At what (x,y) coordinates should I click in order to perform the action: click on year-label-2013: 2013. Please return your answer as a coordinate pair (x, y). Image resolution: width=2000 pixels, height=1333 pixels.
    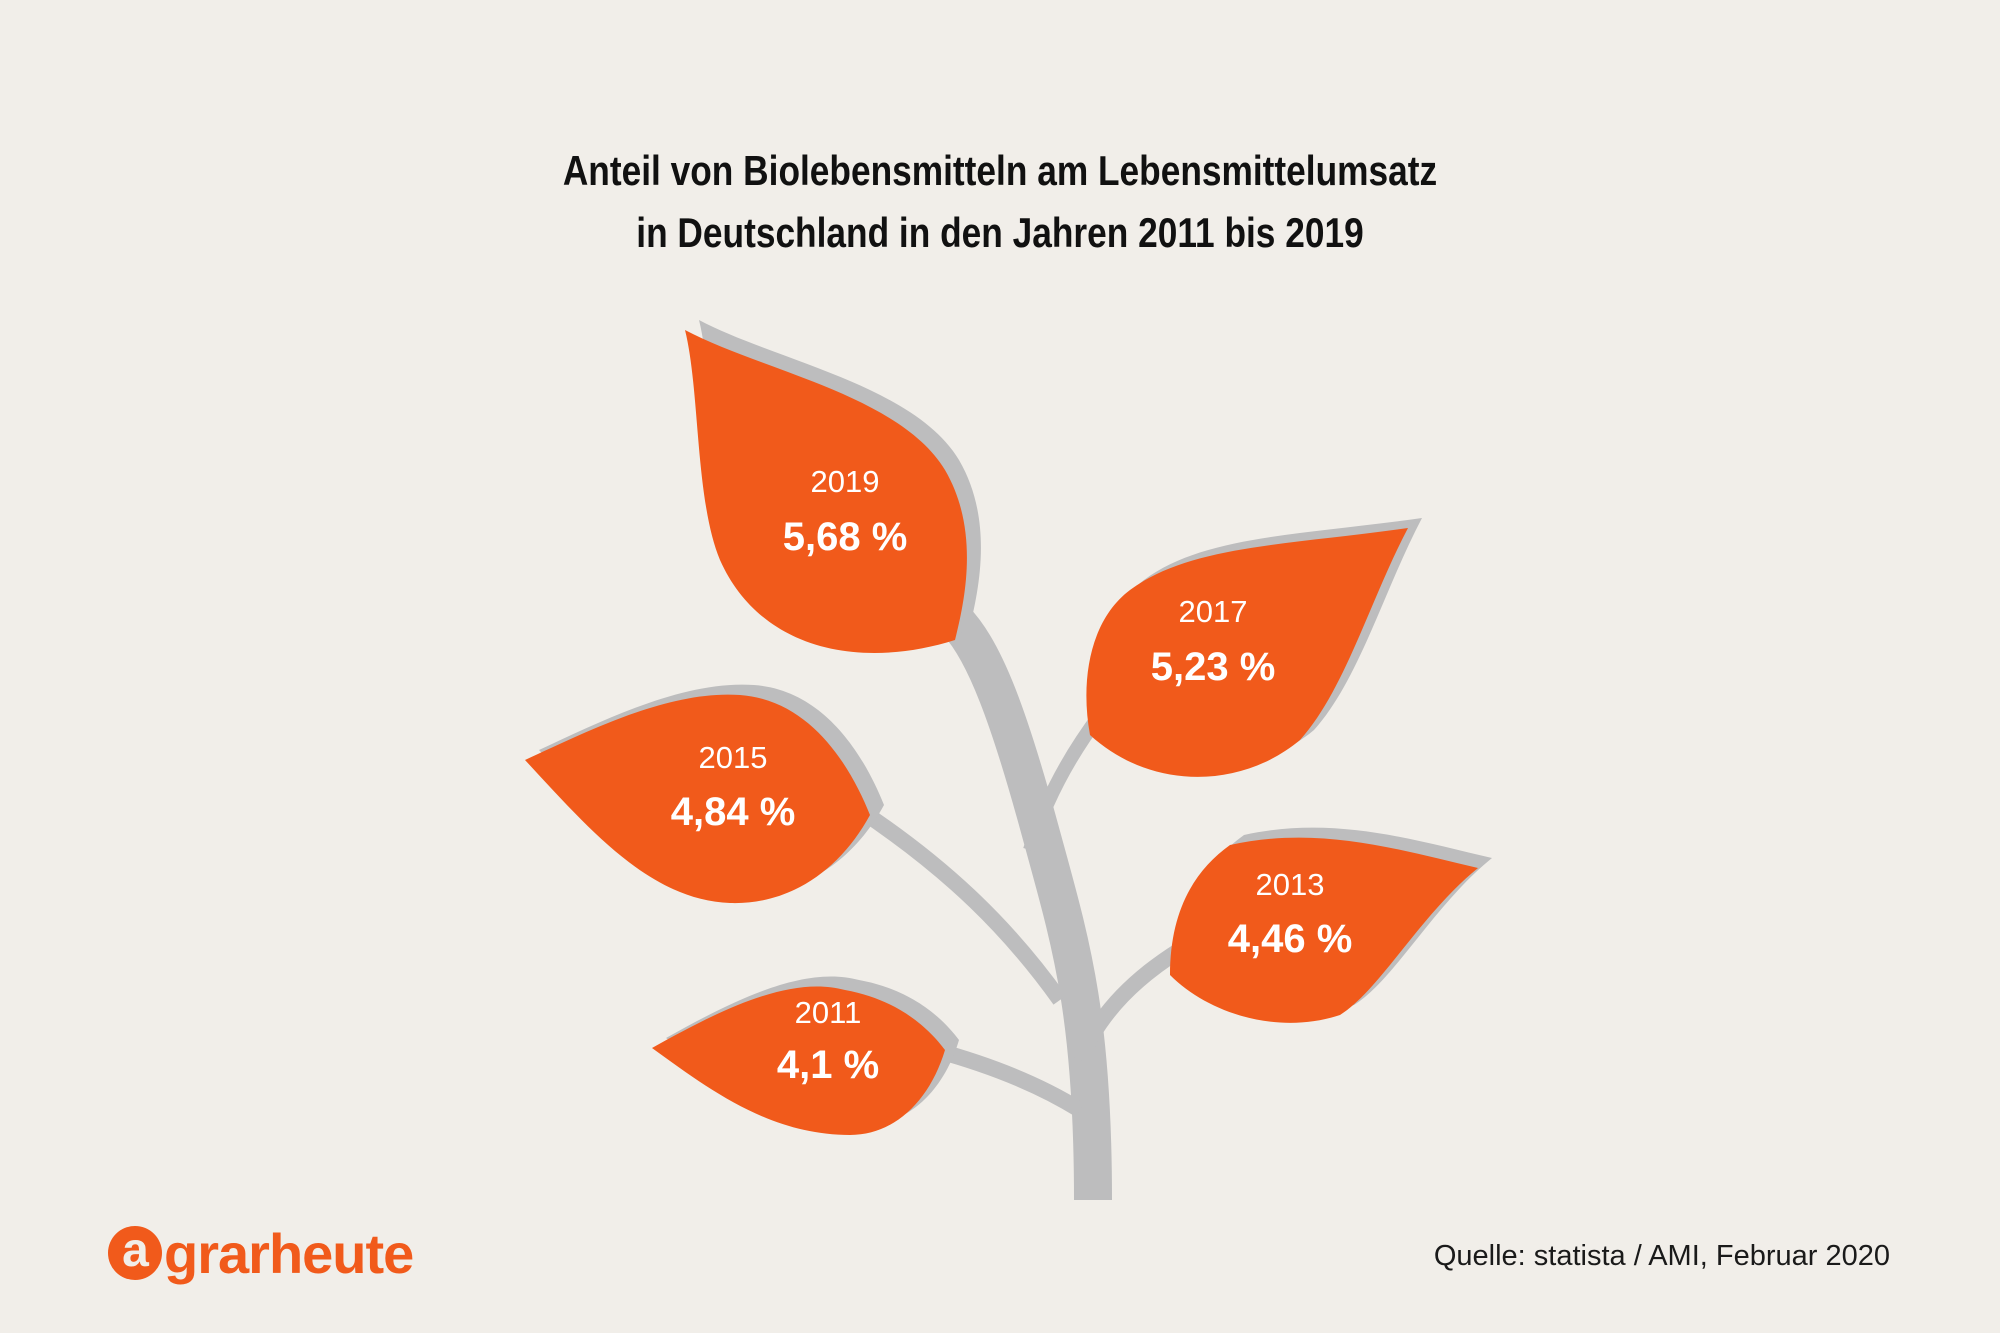
    Looking at the image, I should click on (1290, 884).